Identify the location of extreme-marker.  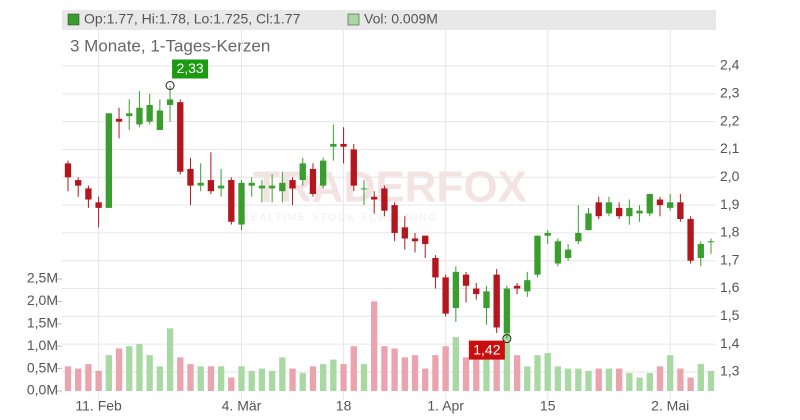
(170, 85).